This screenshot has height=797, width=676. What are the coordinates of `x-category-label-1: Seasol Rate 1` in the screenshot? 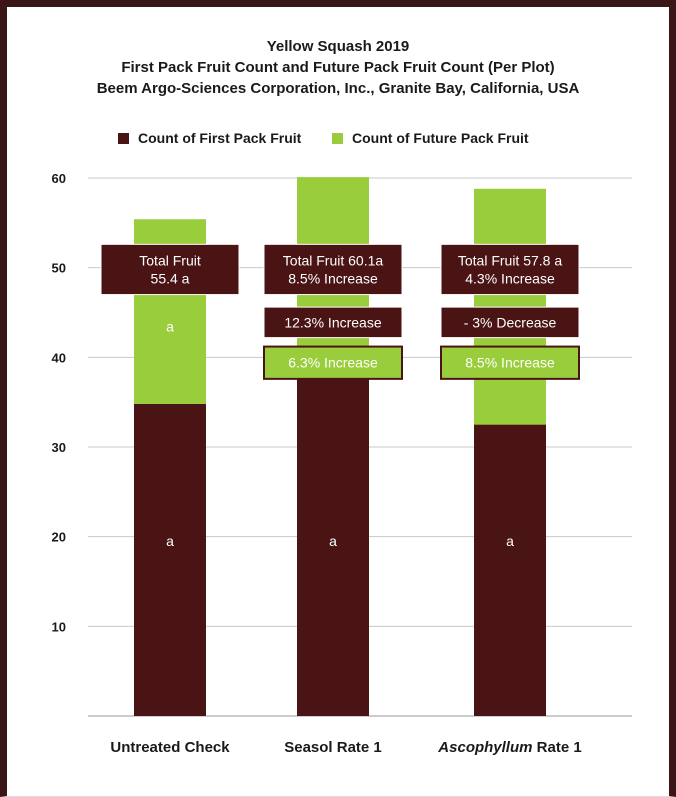 It's located at (333, 747).